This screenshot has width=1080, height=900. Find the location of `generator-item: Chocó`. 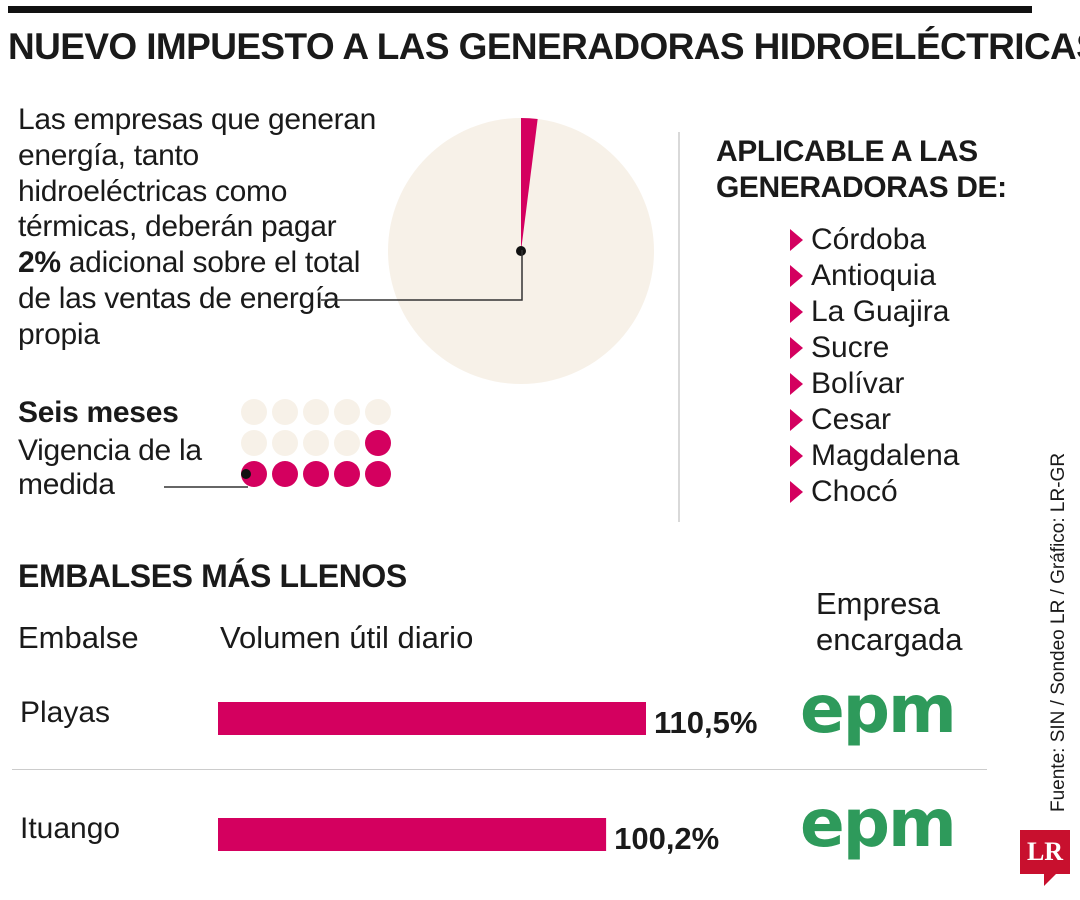

generator-item: Chocó is located at coordinates (874, 492).